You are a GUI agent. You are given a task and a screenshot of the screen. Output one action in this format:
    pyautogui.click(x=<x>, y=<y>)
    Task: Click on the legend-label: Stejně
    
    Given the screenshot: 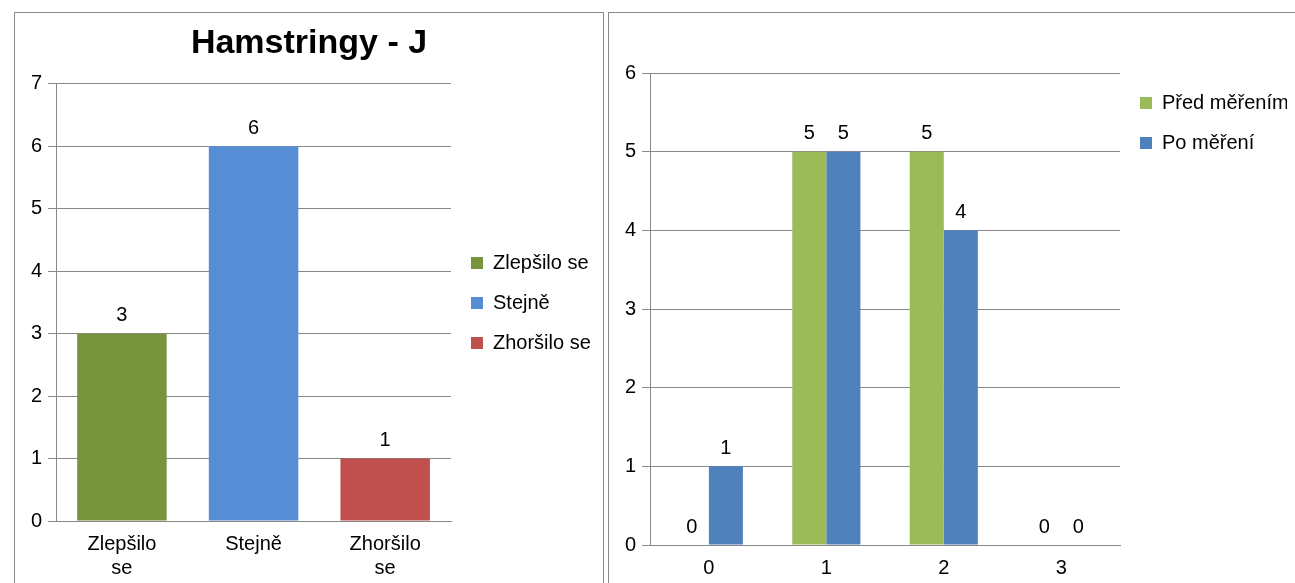 What is the action you would take?
    pyautogui.click(x=521, y=301)
    